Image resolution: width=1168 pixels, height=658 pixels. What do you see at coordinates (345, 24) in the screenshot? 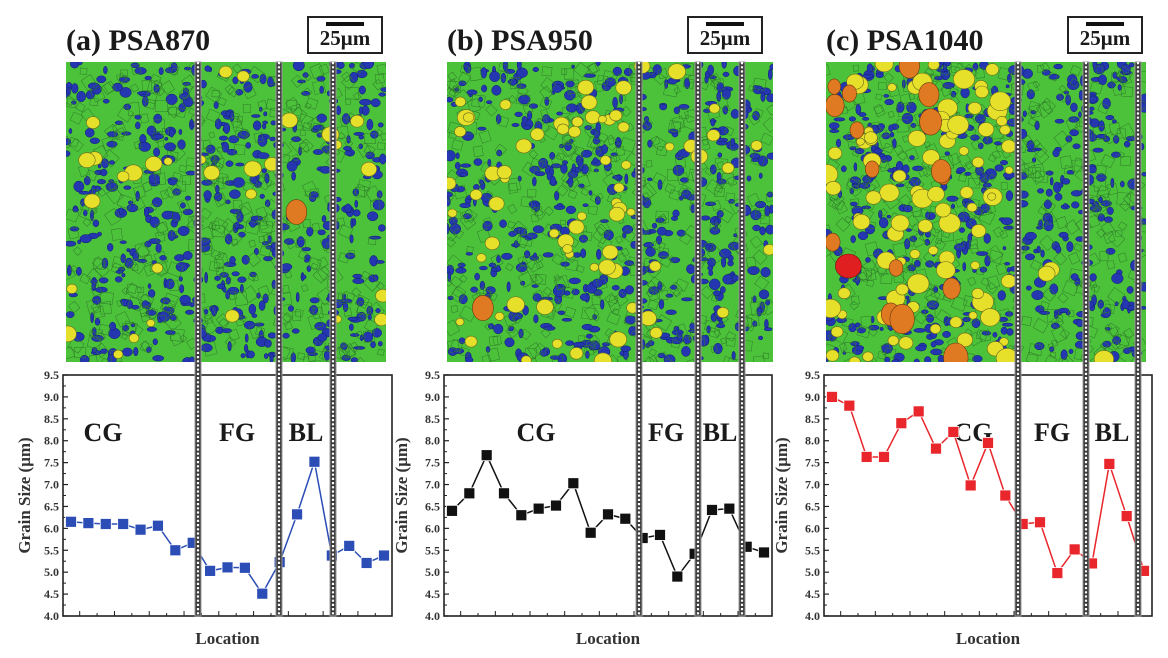
I see `scale-bar` at bounding box center [345, 24].